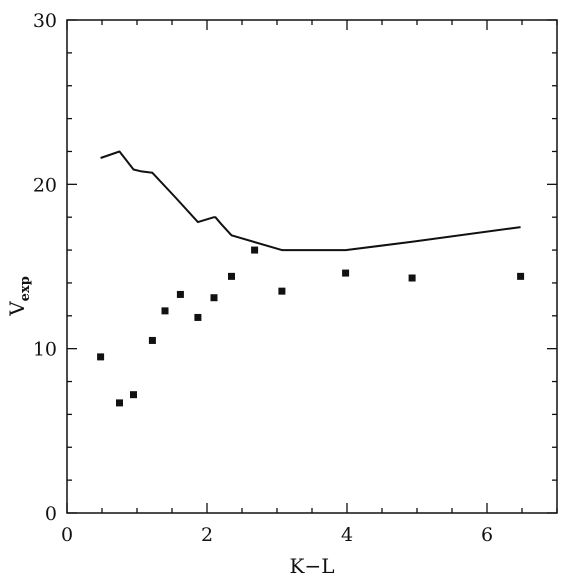  Describe the element at coordinates (25, 288) in the screenshot. I see `y-axis-title-sub: exp` at that location.